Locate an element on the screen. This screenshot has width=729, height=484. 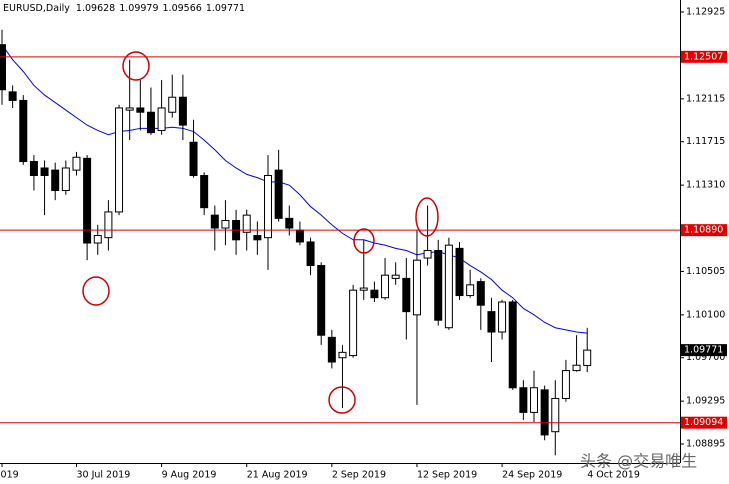
current-price-label: 1.09771 is located at coordinates (703, 350).